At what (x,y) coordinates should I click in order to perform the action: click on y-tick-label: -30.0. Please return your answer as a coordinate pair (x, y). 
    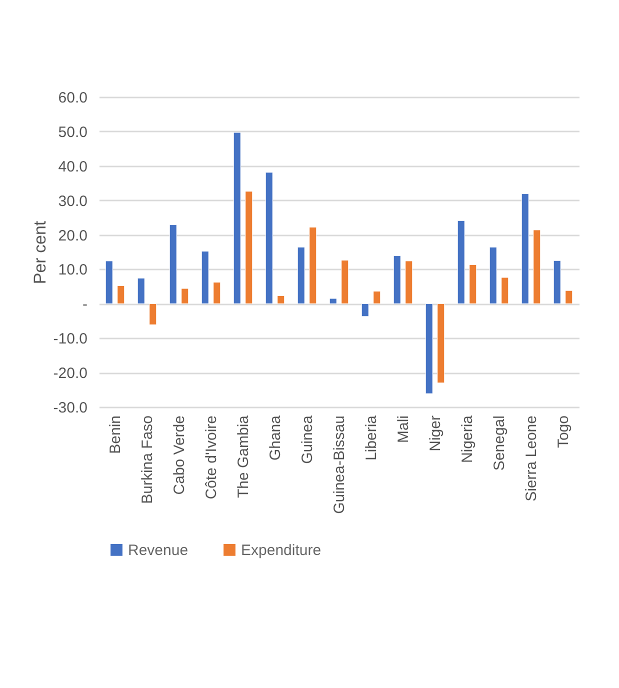
    Looking at the image, I should click on (70, 408).